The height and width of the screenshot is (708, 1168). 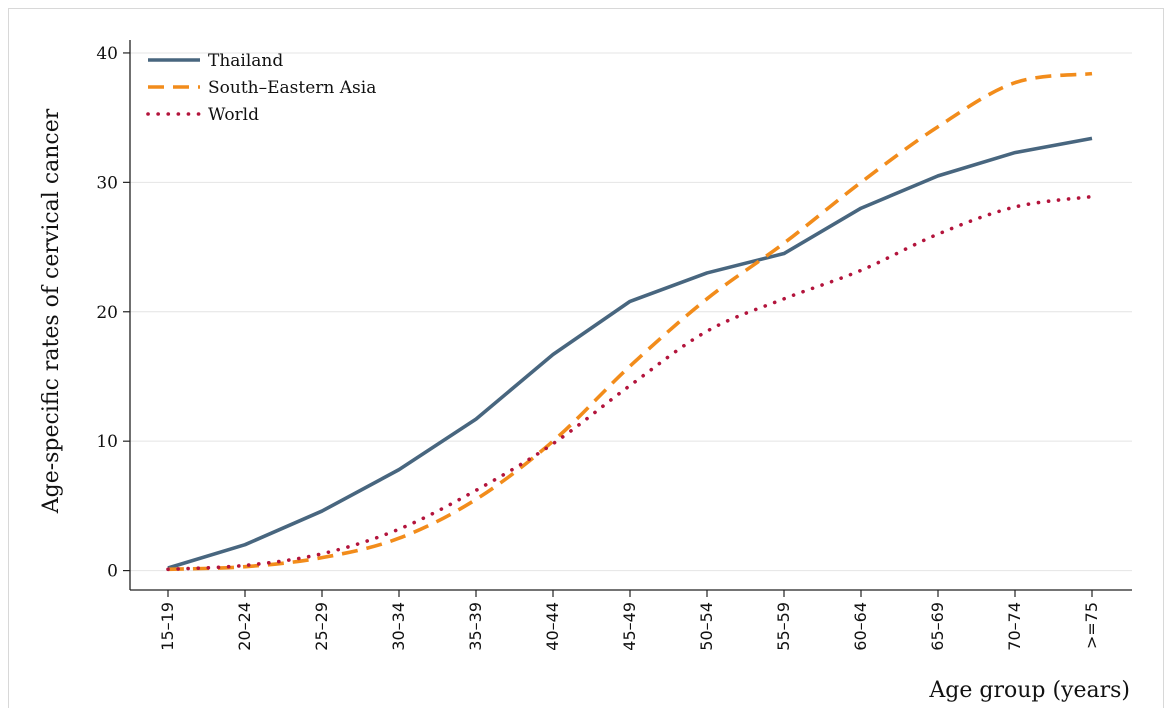 What do you see at coordinates (629, 626) in the screenshot?
I see `x-tick-label: 45–49` at bounding box center [629, 626].